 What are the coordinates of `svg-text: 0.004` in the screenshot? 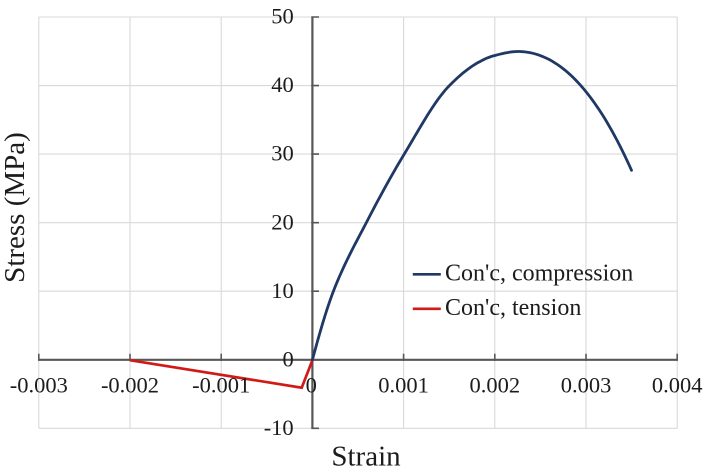 It's located at (677, 385).